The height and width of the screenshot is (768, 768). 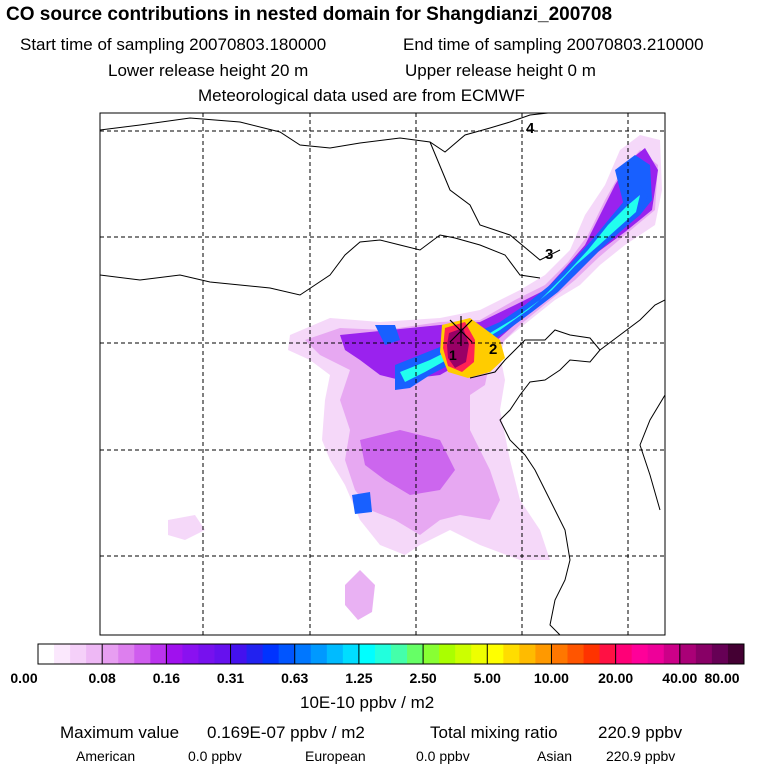 I want to click on total-mixing-ratio-label: Total mixing ratio, so click(x=494, y=732).